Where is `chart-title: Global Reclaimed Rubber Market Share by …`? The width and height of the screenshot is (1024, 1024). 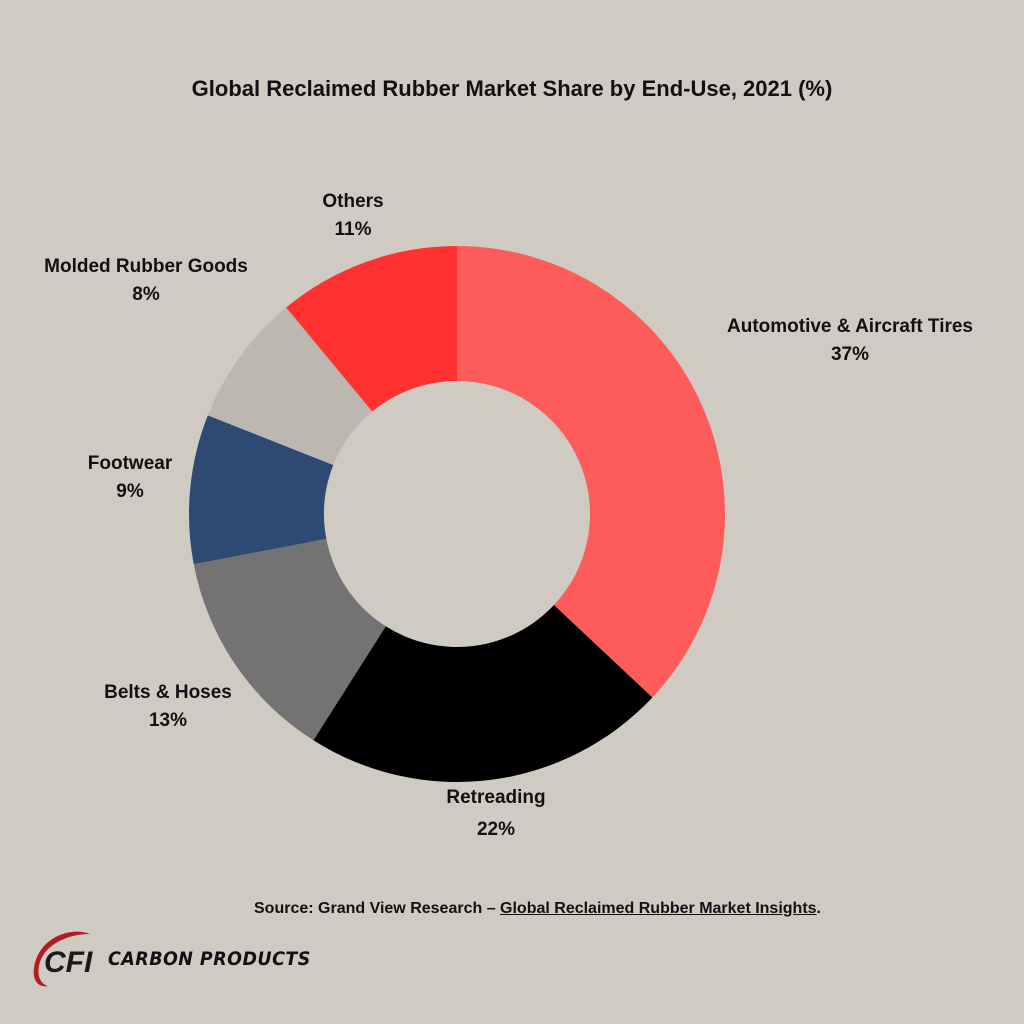 chart-title: Global Reclaimed Rubber Market Share by … is located at coordinates (512, 88).